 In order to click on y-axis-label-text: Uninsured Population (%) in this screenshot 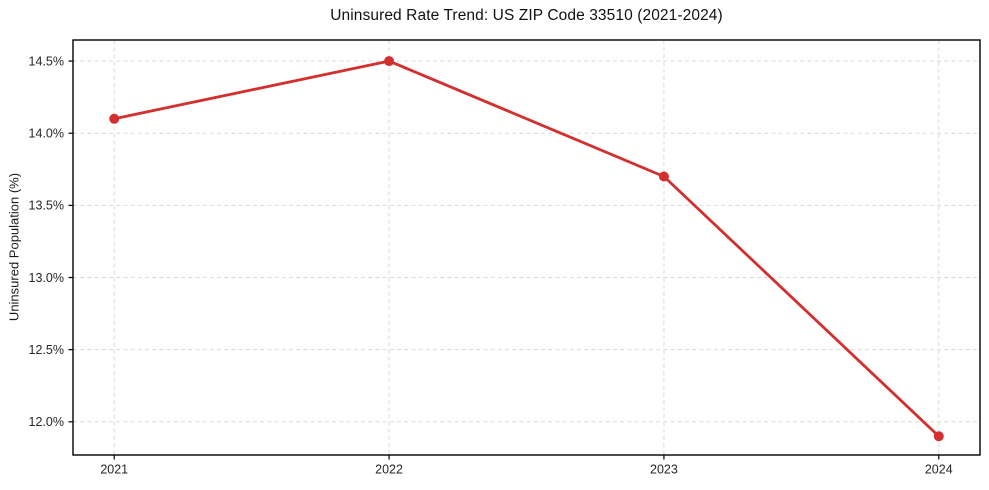, I will do `click(14, 247)`.